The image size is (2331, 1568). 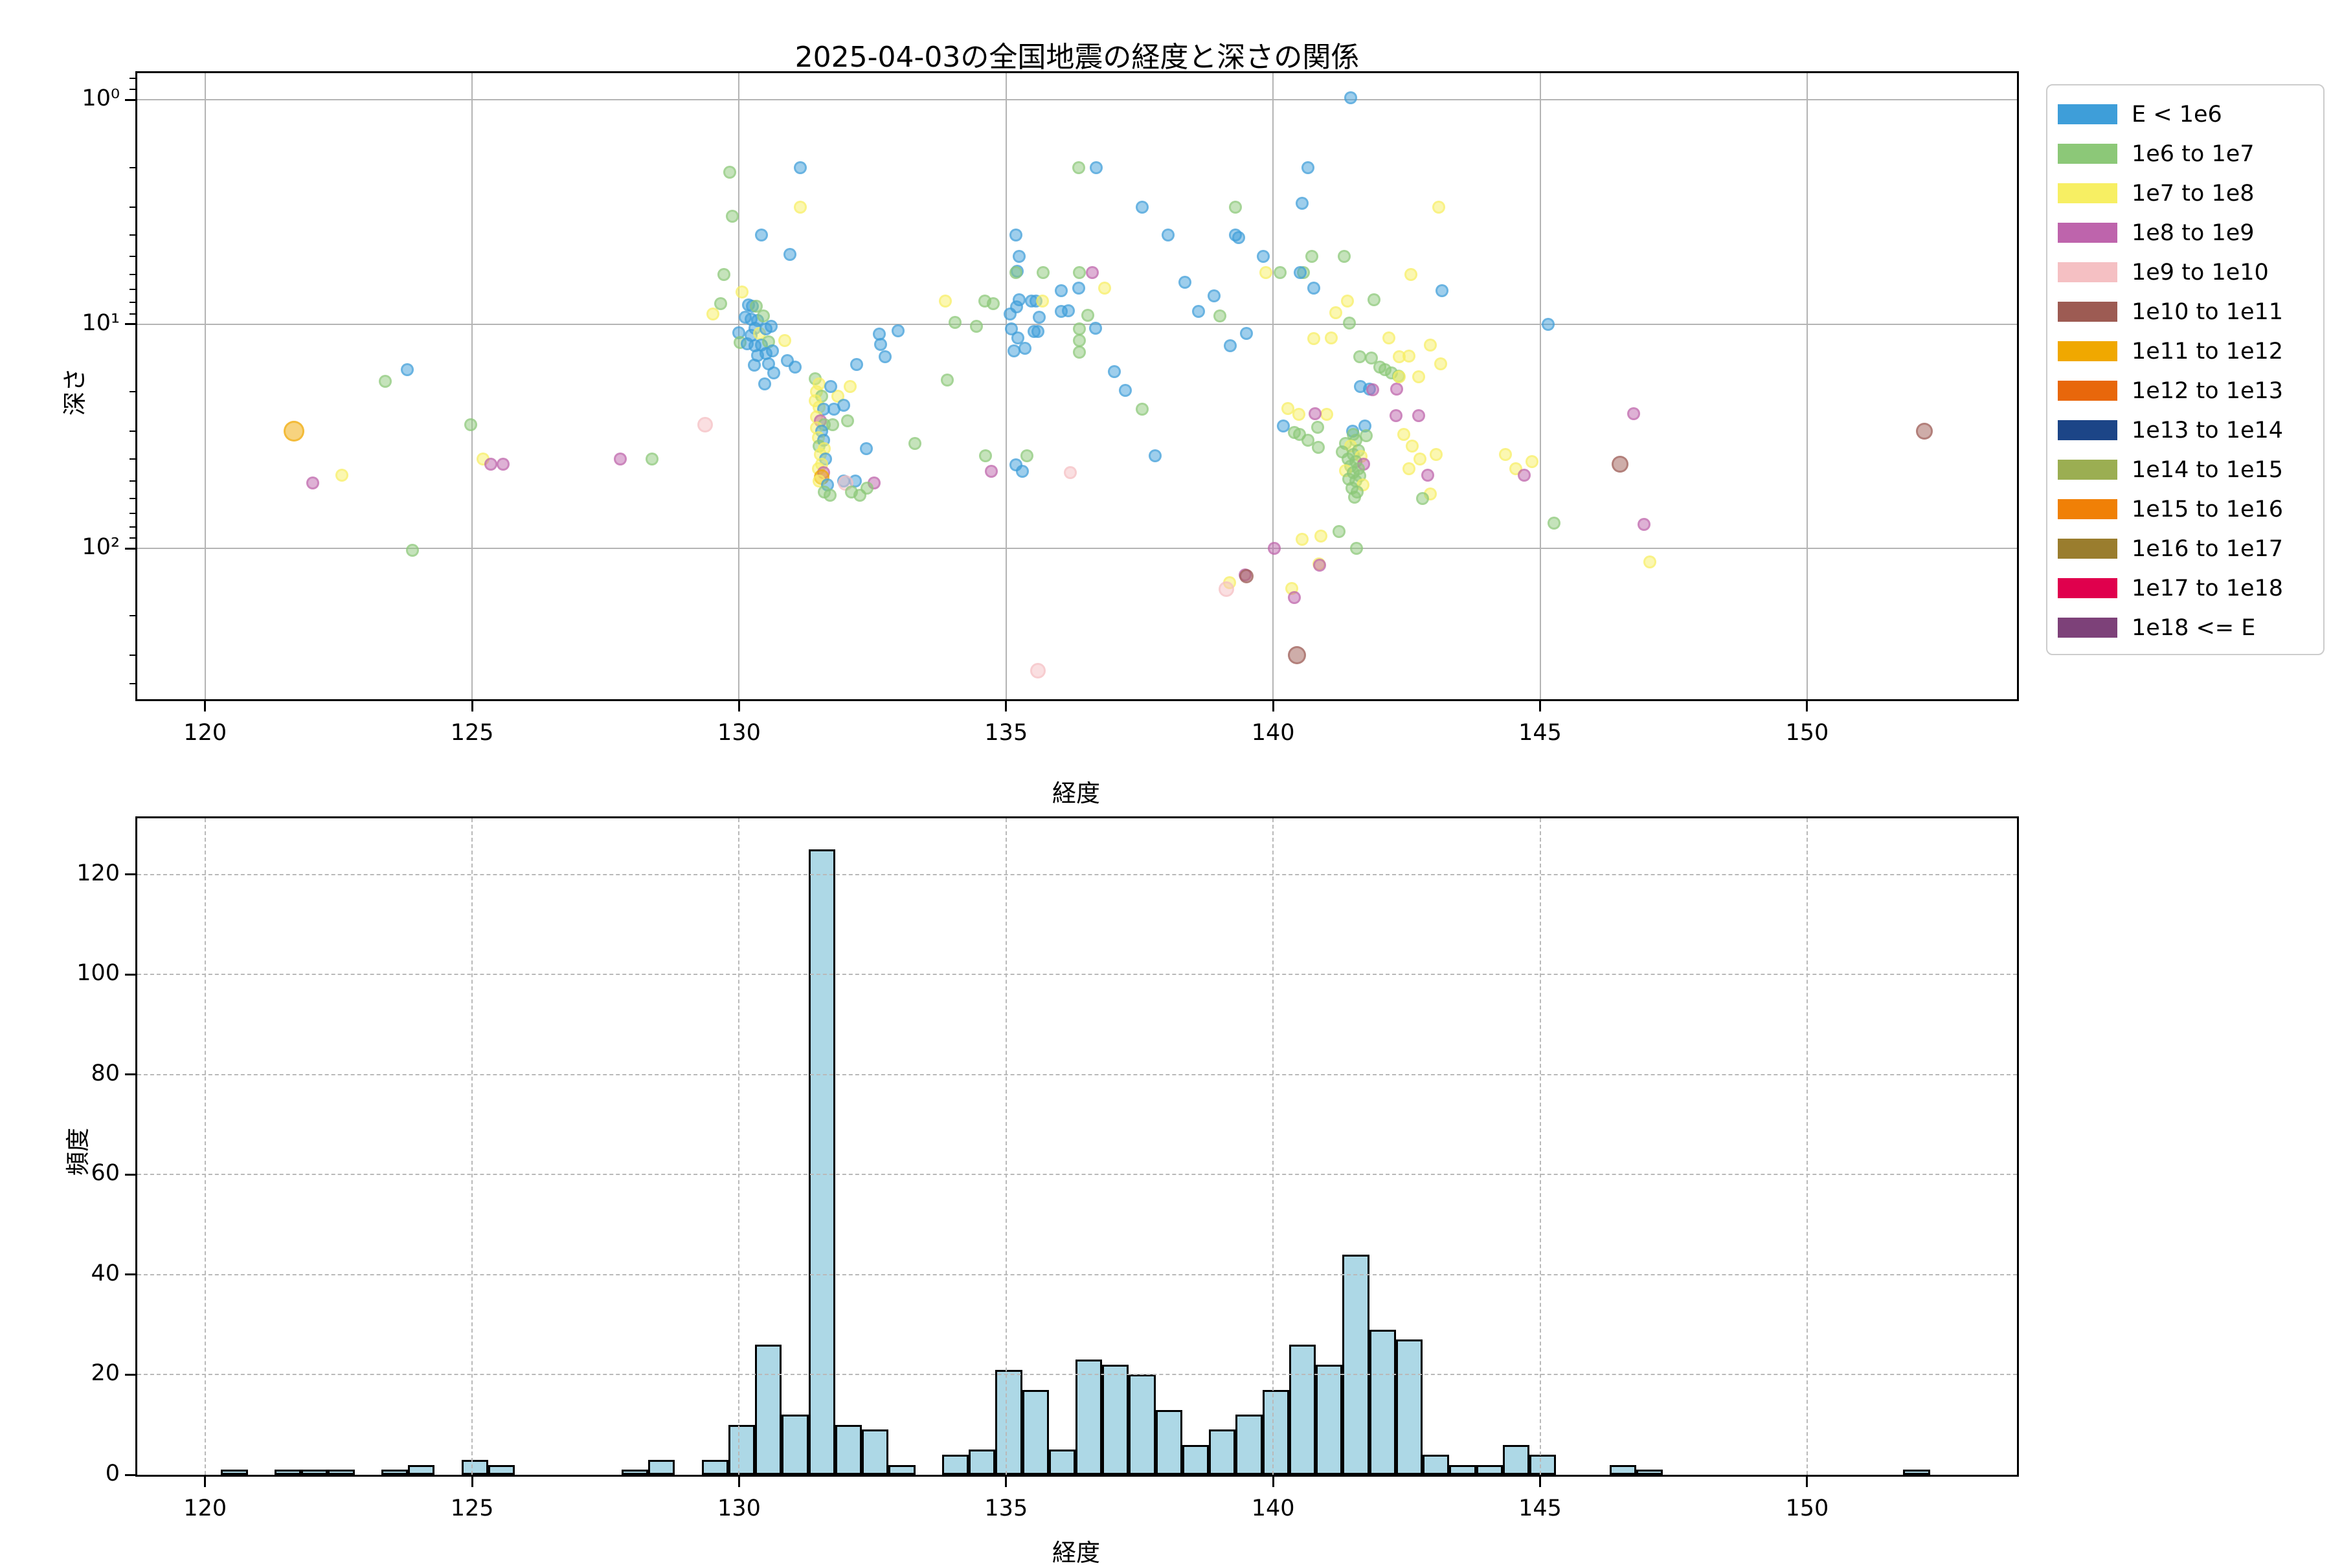 I want to click on x-tick-label: 150, so click(x=1807, y=1508).